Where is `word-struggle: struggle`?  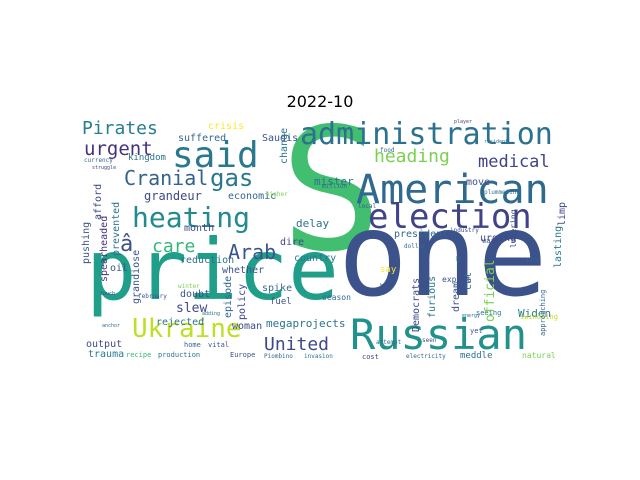
word-struggle: struggle is located at coordinates (104, 168).